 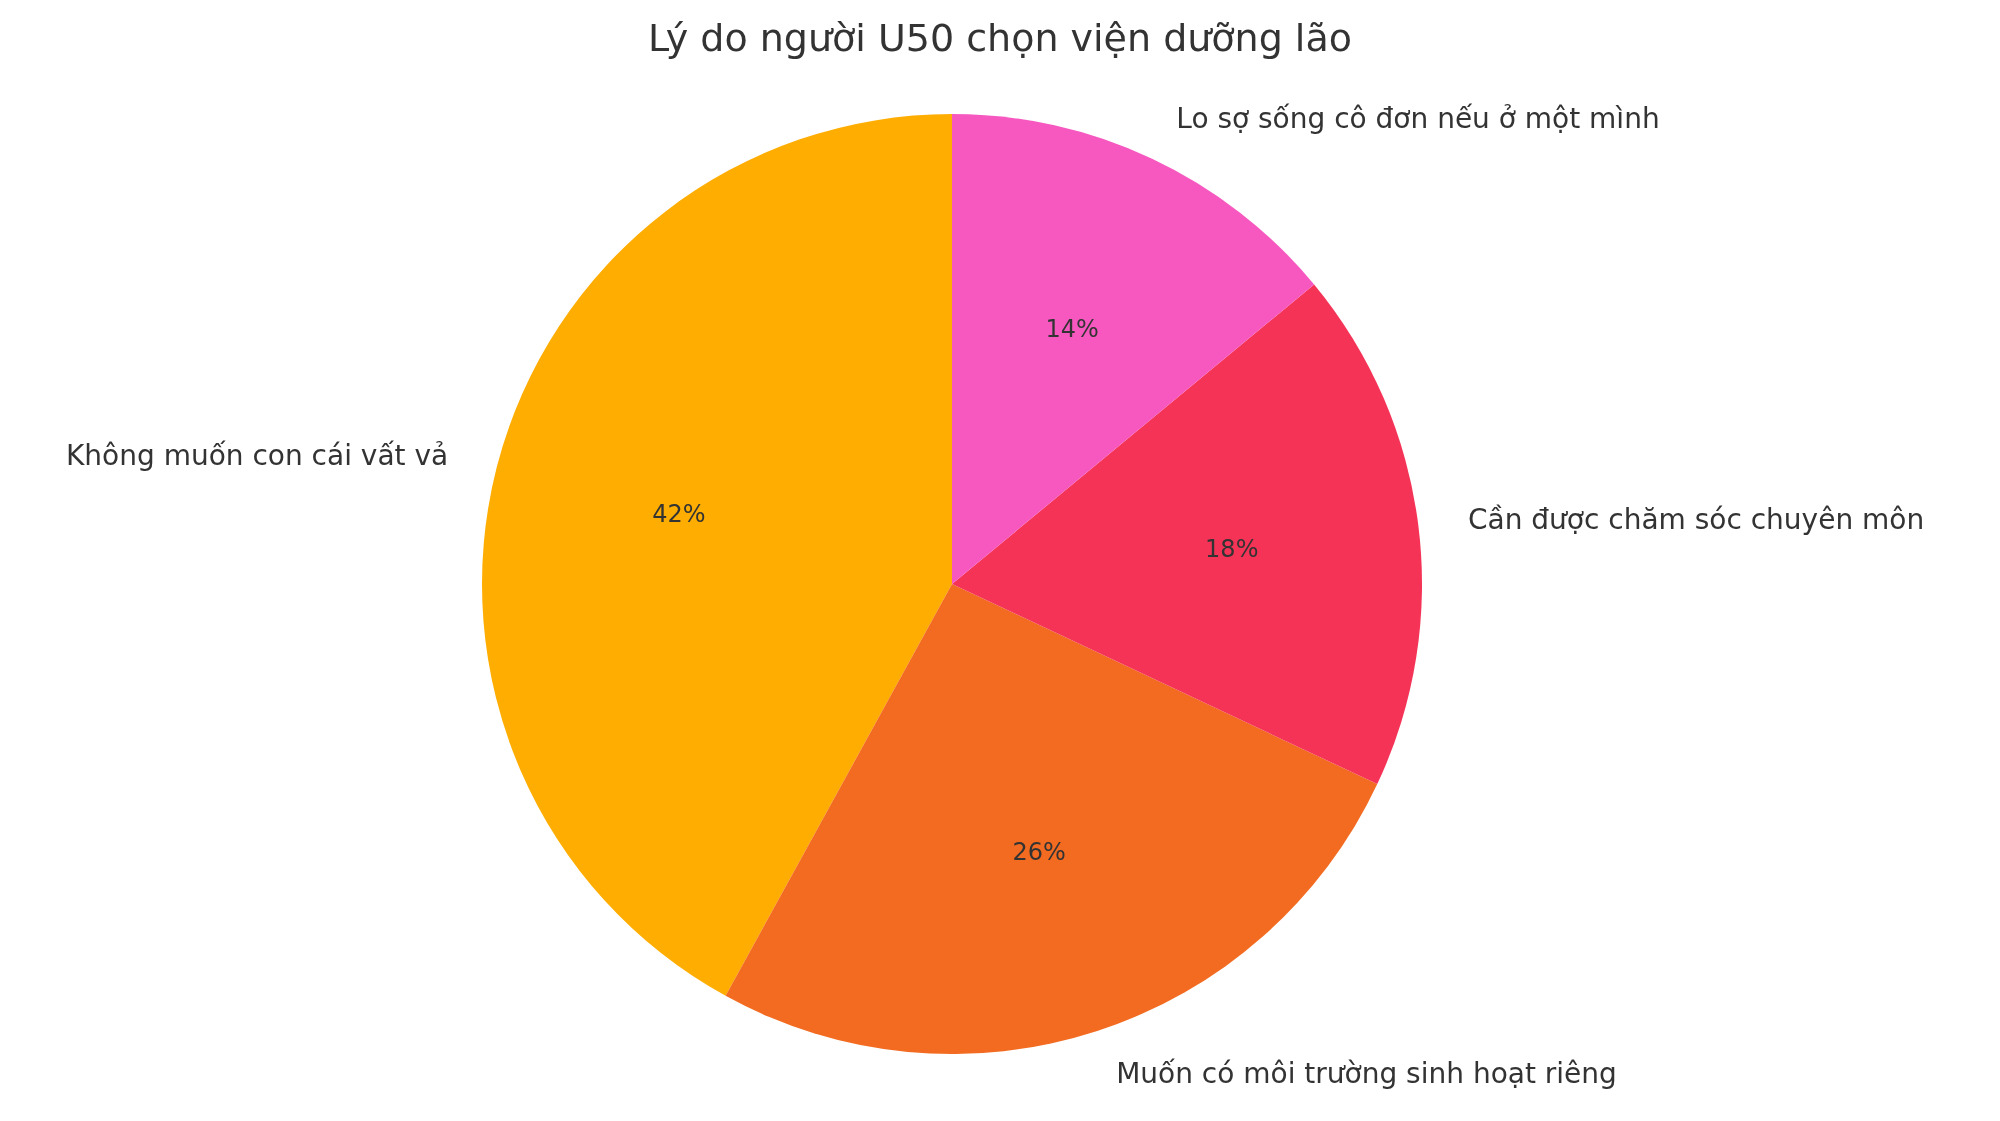 What do you see at coordinates (1072, 328) in the screenshot?
I see `data-label: 14%` at bounding box center [1072, 328].